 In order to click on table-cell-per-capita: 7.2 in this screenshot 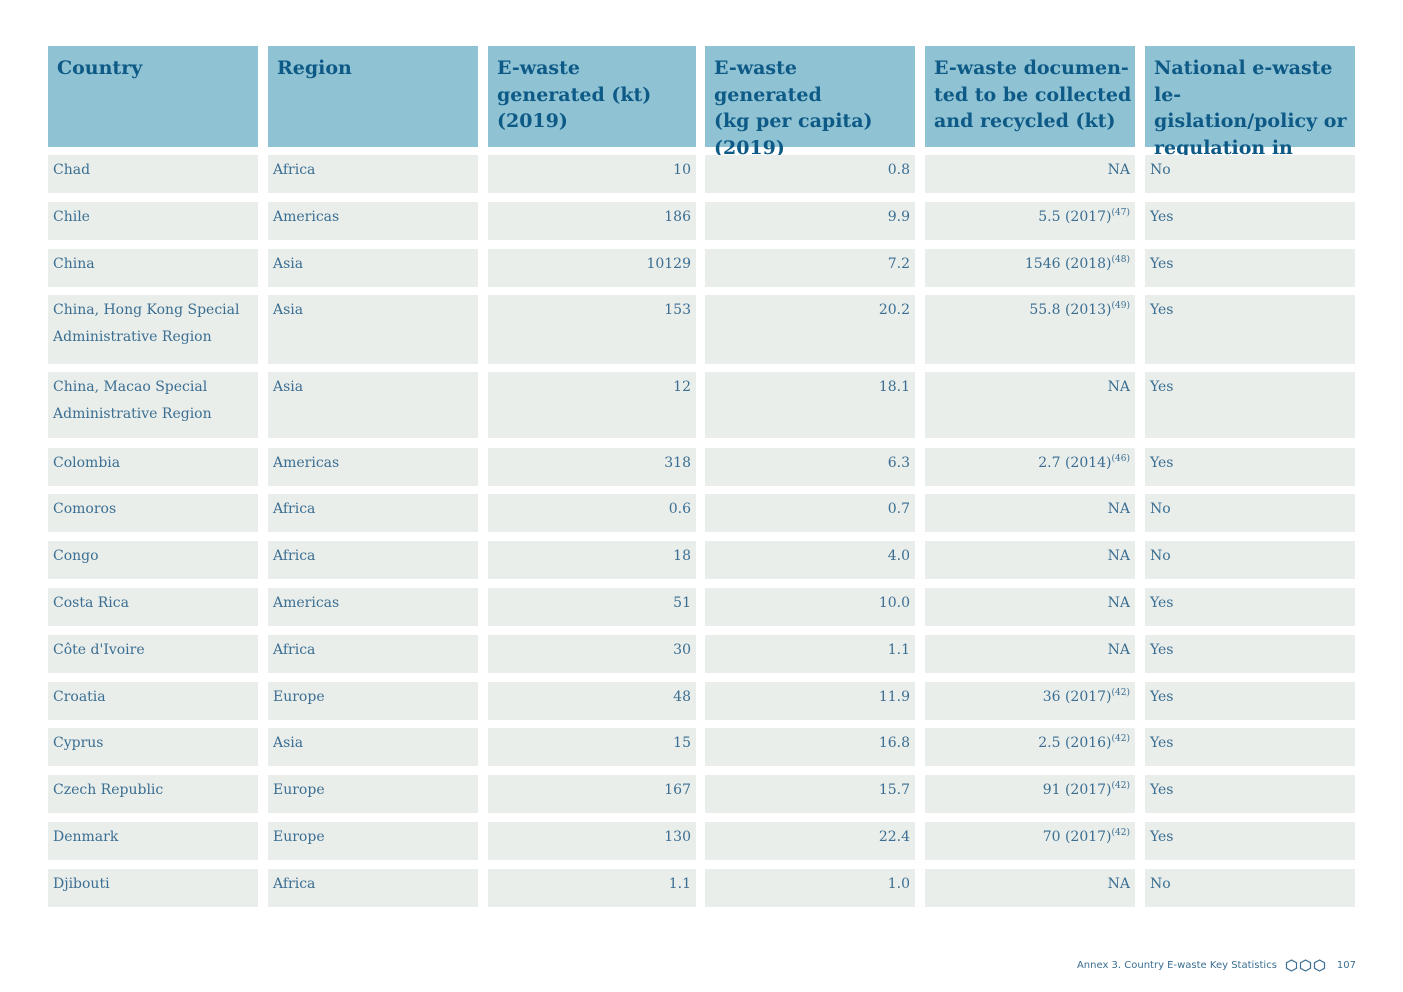, I will do `click(810, 268)`.